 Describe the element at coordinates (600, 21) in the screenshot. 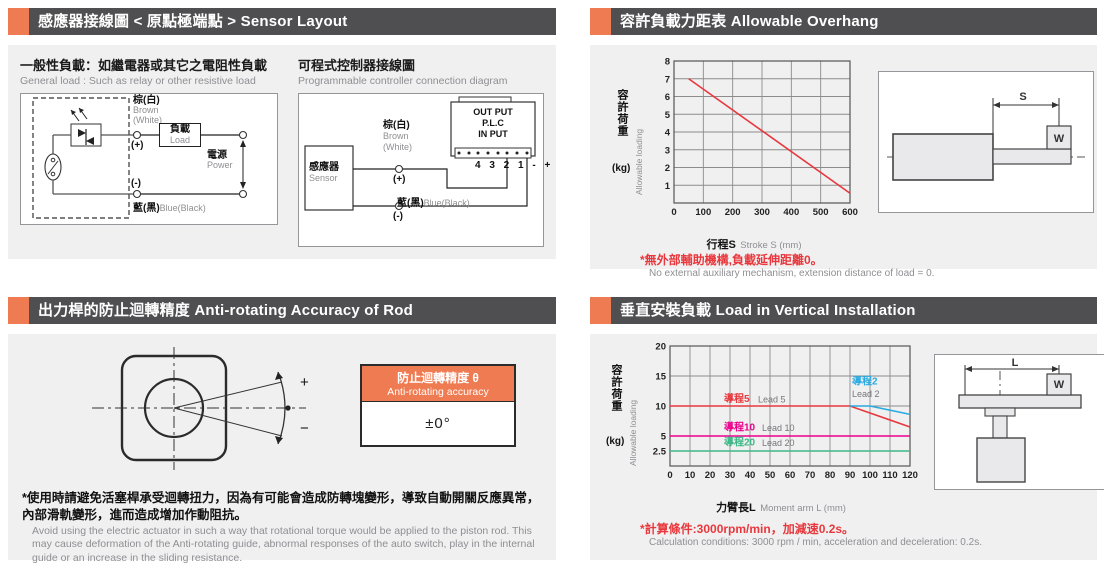

I see `header-accent-block` at that location.